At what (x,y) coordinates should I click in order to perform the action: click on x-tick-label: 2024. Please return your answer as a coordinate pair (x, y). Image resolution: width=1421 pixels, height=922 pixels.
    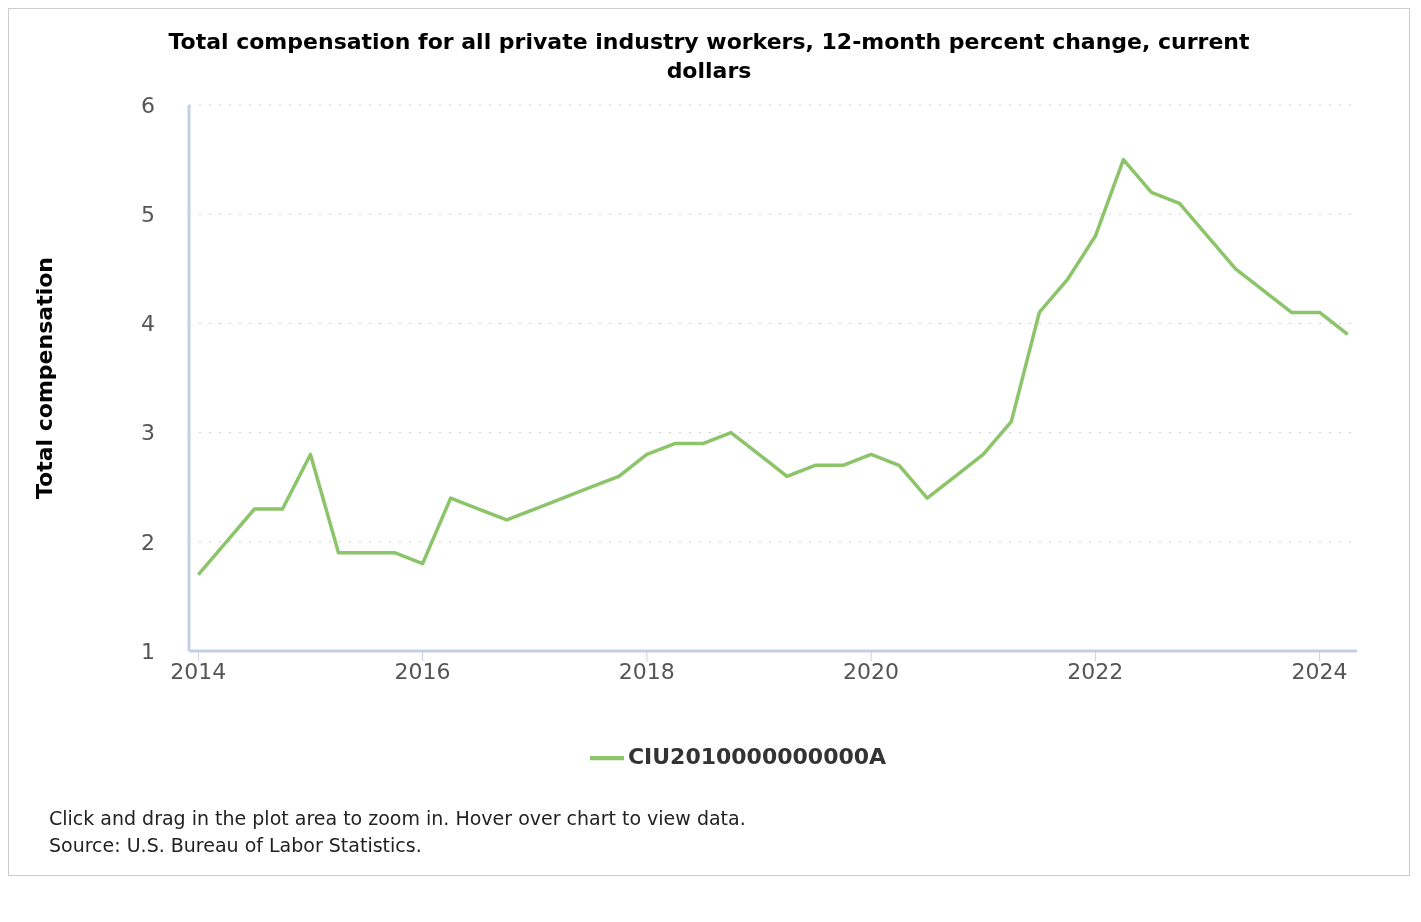
    Looking at the image, I should click on (1319, 671).